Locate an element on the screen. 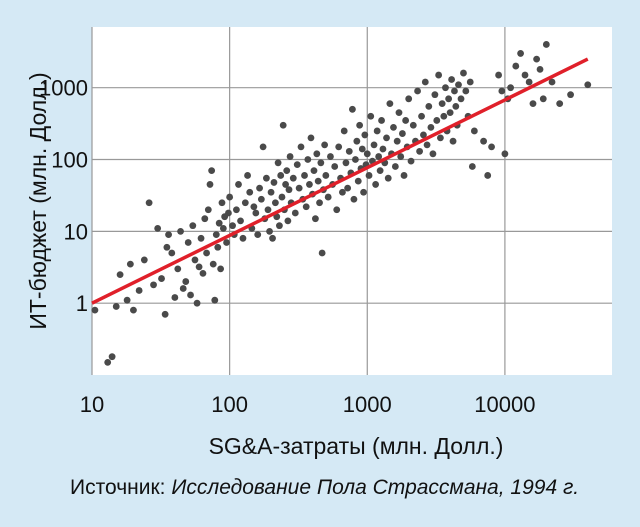 This screenshot has width=640, height=527. y-tick-label-1: 1 is located at coordinates (82, 303).